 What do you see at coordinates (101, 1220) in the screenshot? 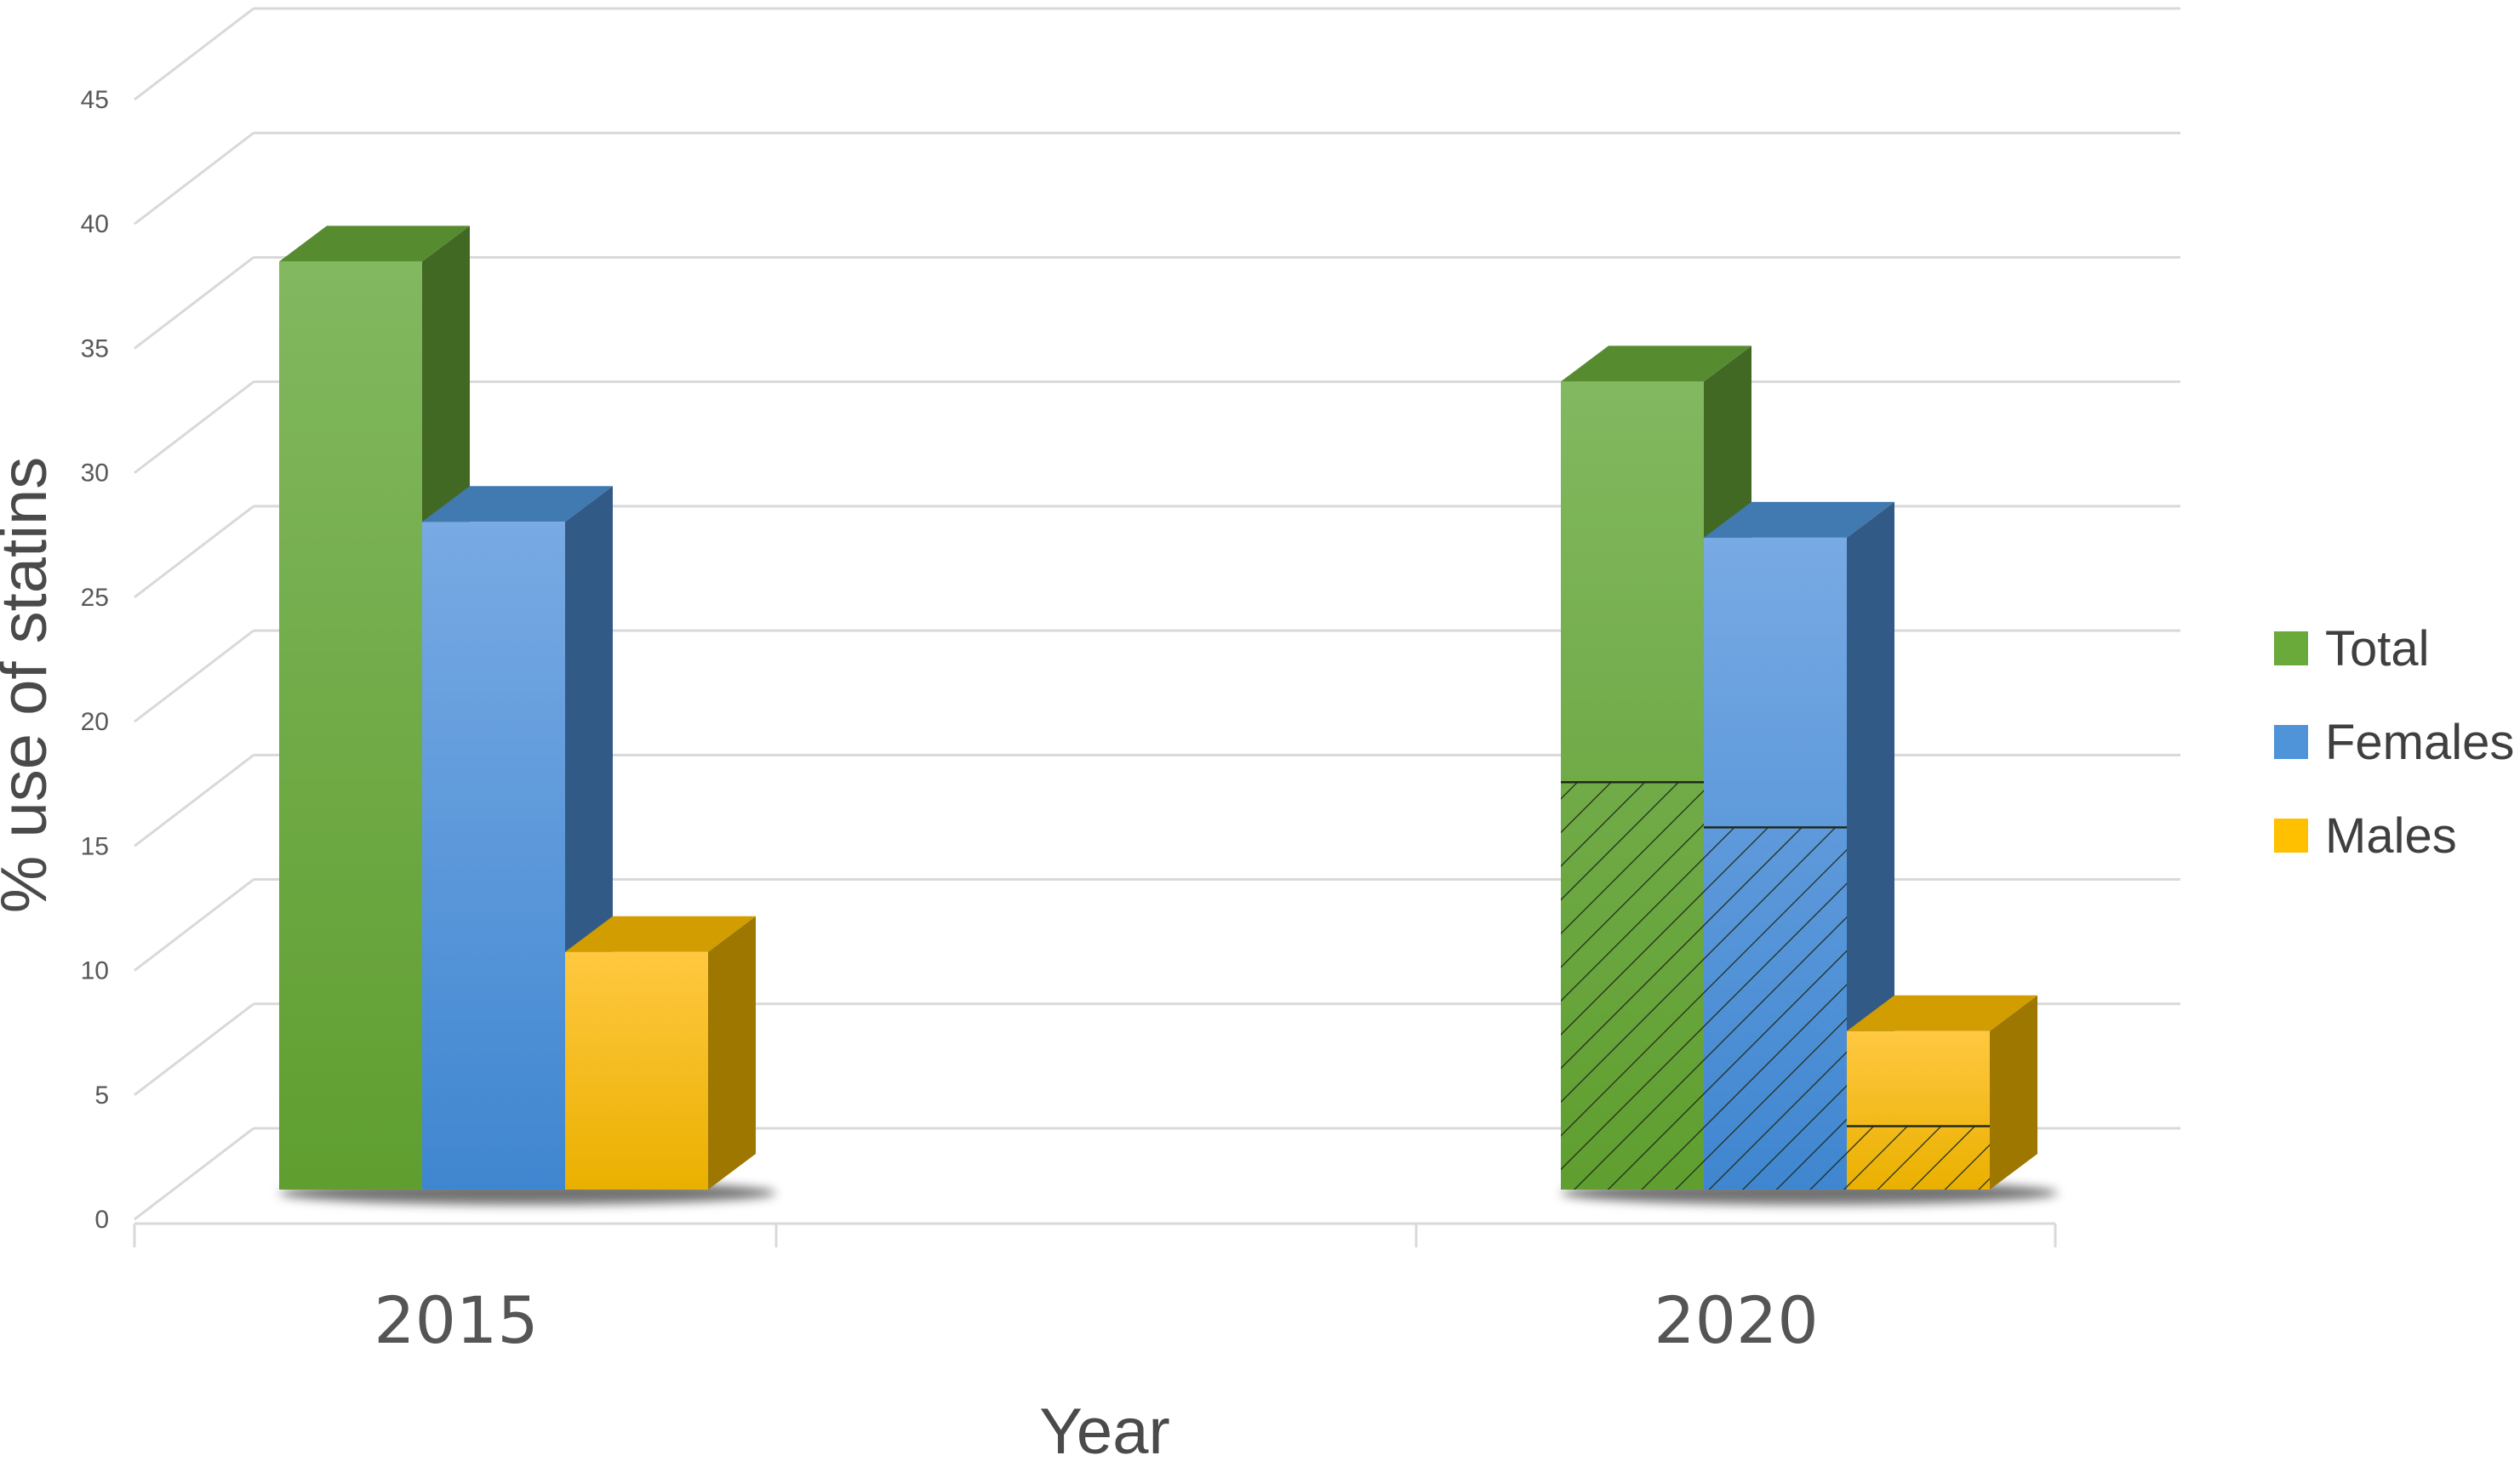
I see `y-tick-label: 0` at bounding box center [101, 1220].